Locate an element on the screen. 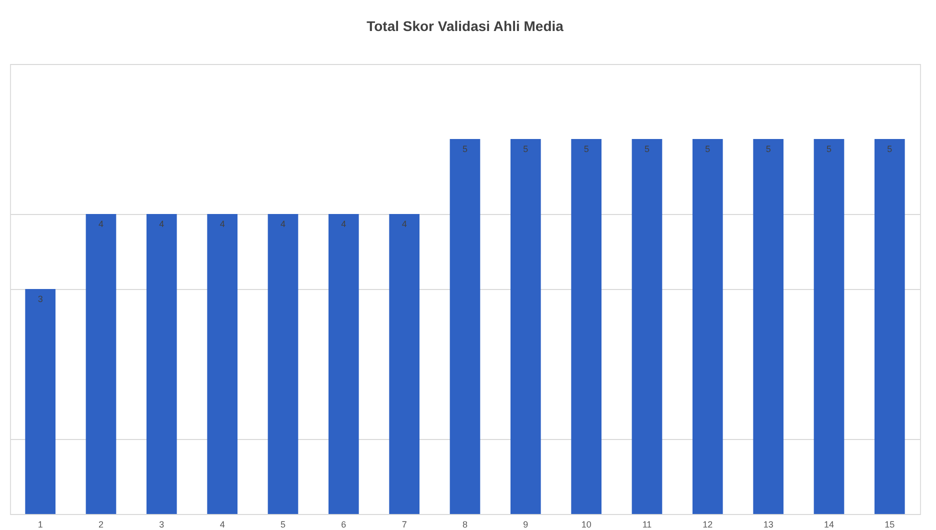 The width and height of the screenshot is (936, 530). x-tick-label: 14 is located at coordinates (829, 525).